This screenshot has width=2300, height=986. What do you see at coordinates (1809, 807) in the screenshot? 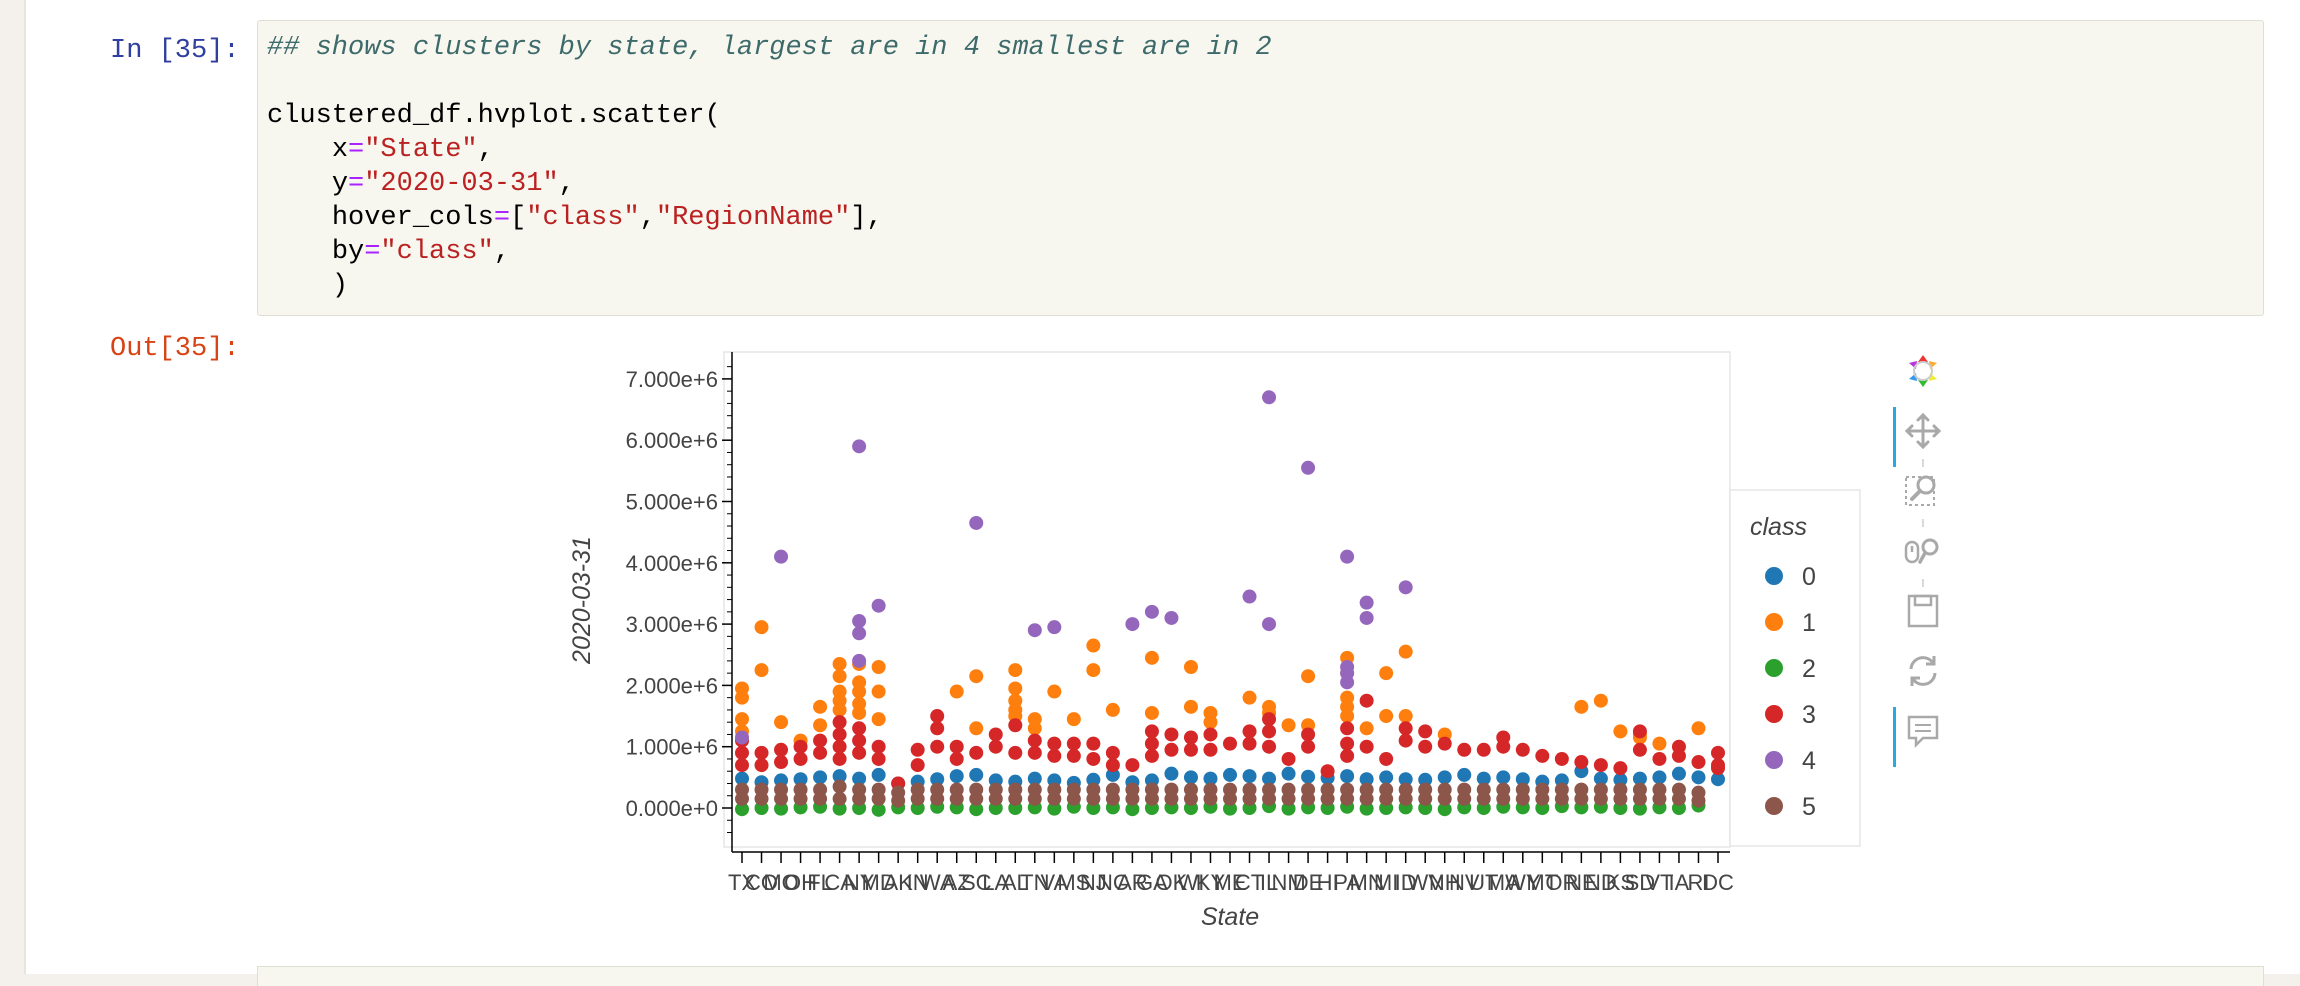
I see `legend-label-class-5: 5` at bounding box center [1809, 807].